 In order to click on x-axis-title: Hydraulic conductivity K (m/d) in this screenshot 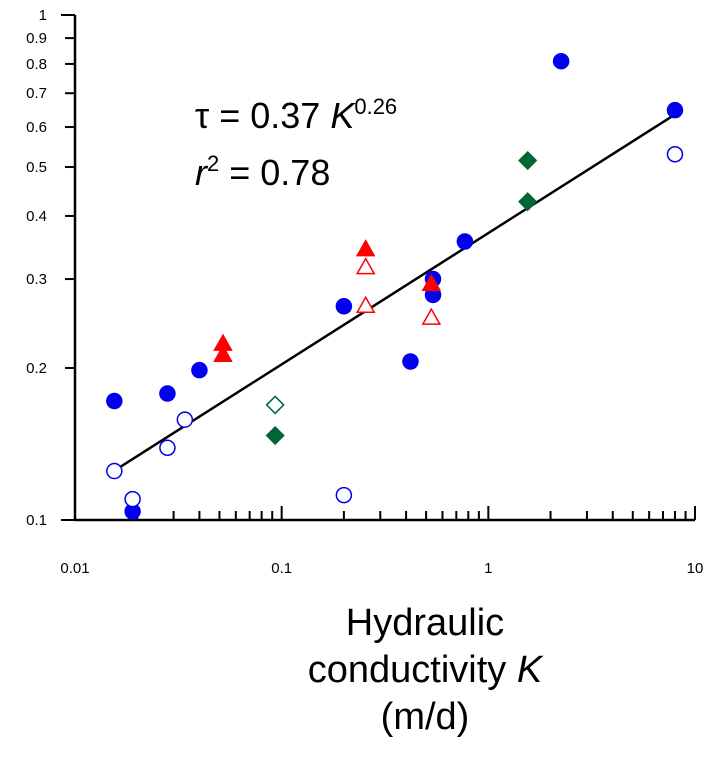, I will do `click(425, 670)`.